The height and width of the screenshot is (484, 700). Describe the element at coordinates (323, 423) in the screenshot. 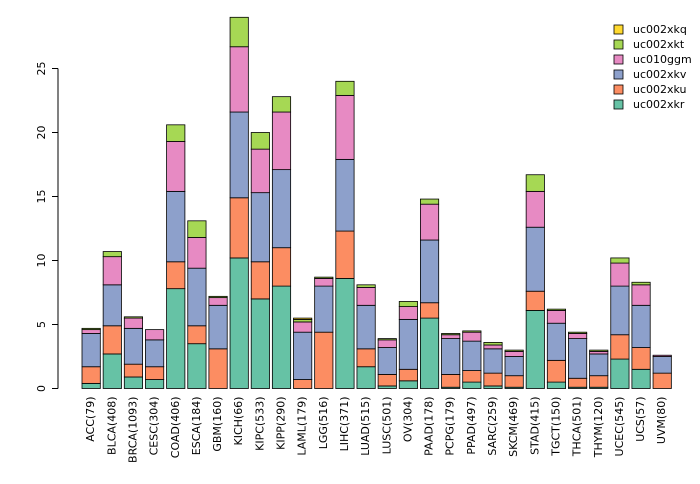

I see `x-tick-label: LGG(516)` at that location.